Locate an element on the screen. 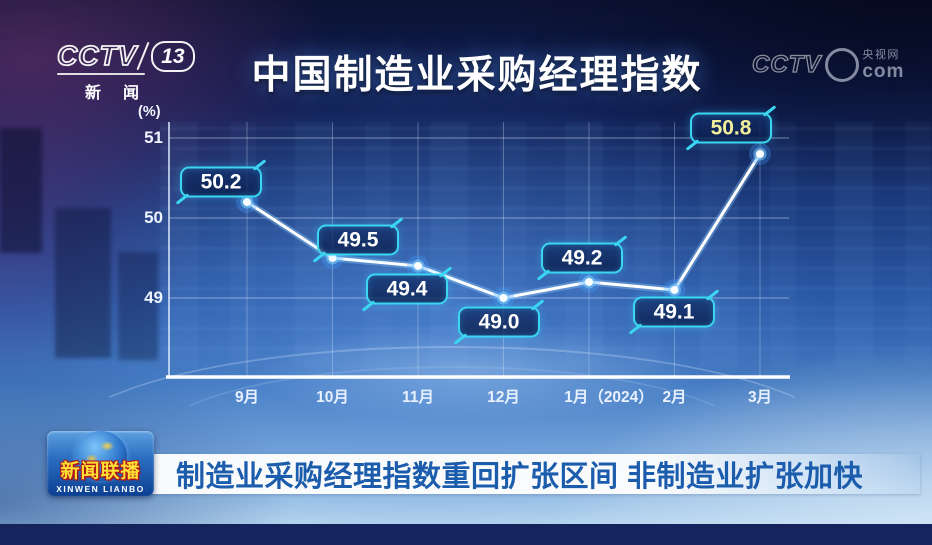 The height and width of the screenshot is (545, 932). cctv13-slash-icon is located at coordinates (143, 56).